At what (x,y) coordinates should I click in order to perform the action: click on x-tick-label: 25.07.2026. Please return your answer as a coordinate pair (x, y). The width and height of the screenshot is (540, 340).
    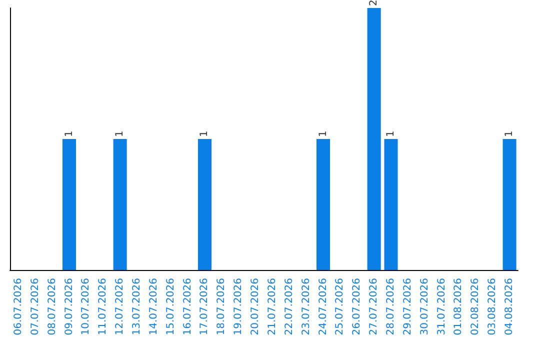
    Looking at the image, I should click on (340, 307).